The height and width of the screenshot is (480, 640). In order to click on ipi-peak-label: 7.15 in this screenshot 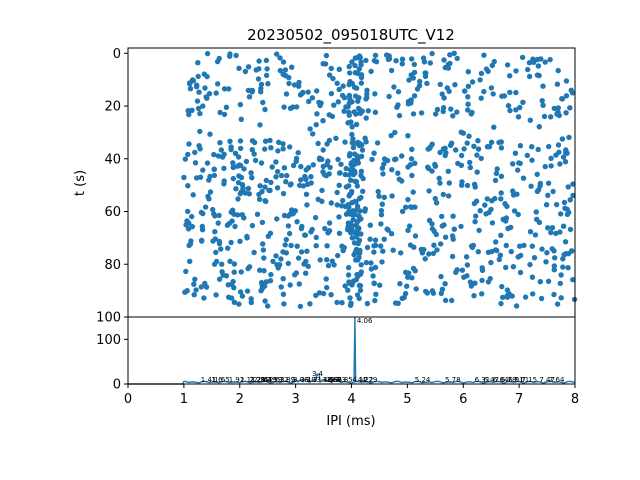, I will do `click(530, 380)`.